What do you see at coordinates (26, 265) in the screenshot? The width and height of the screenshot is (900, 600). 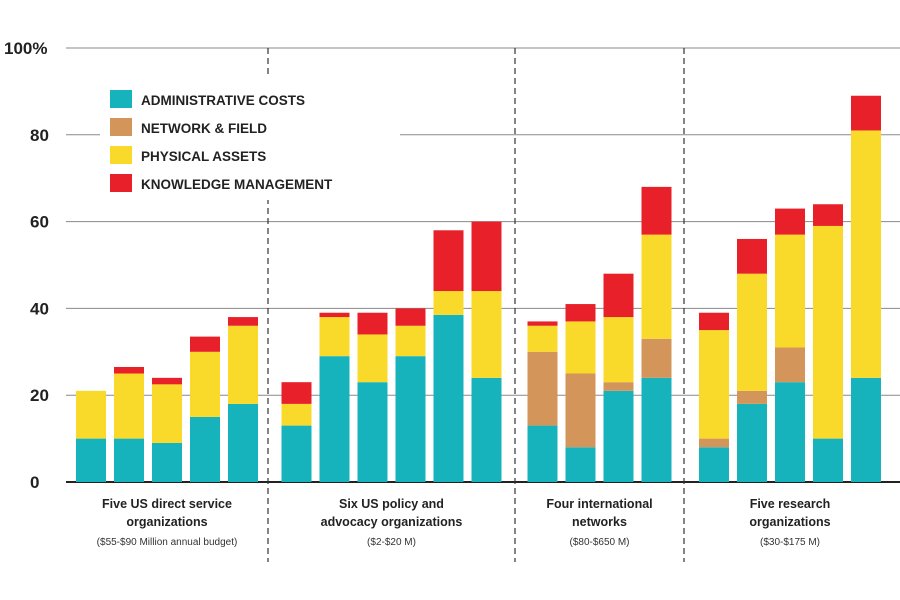 I see `y-axis: 0 20 40 60 80 100%` at bounding box center [26, 265].